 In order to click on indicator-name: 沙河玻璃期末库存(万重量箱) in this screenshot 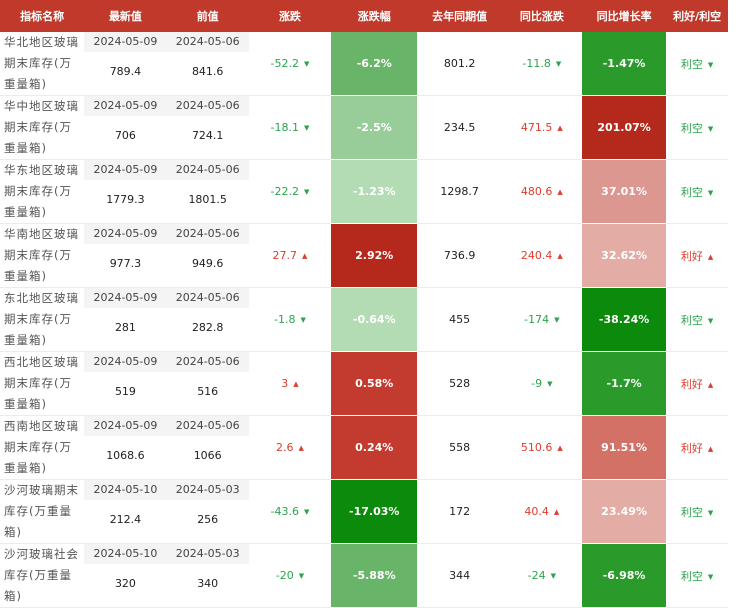, I will do `click(42, 511)`.